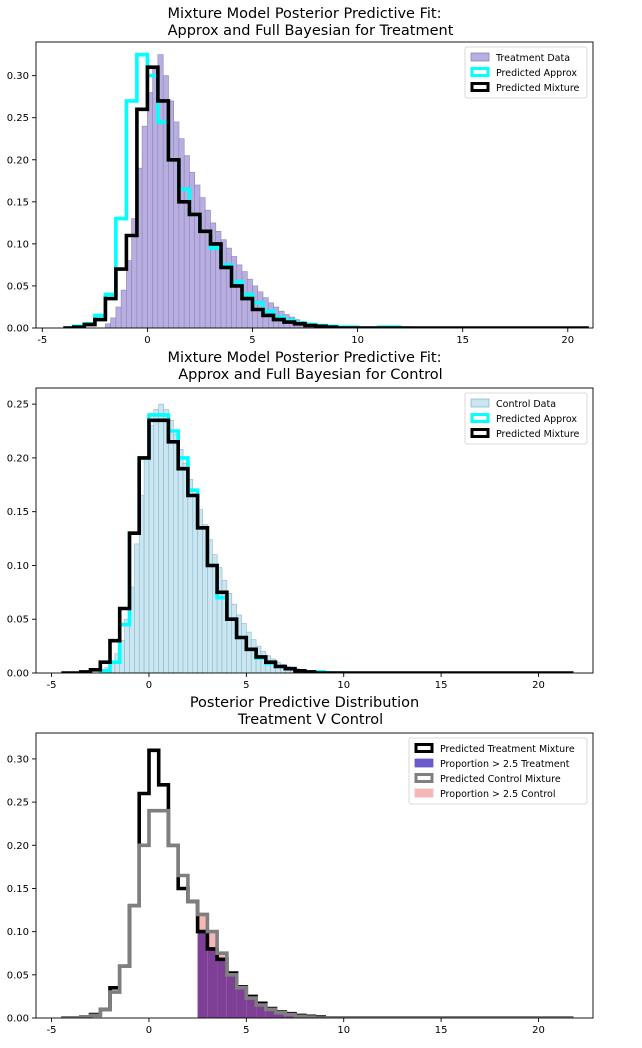 This screenshot has height=1048, width=642. Describe the element at coordinates (305, 14) in the screenshot. I see `chart-title-line: Mixture Model Posterior Predictive Fit:` at that location.